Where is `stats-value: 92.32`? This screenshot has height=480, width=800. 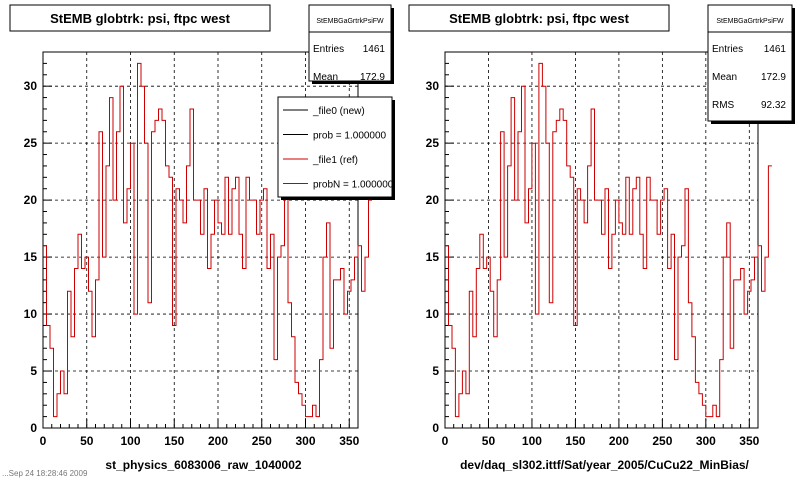
stats-value: 92.32 is located at coordinates (773, 105).